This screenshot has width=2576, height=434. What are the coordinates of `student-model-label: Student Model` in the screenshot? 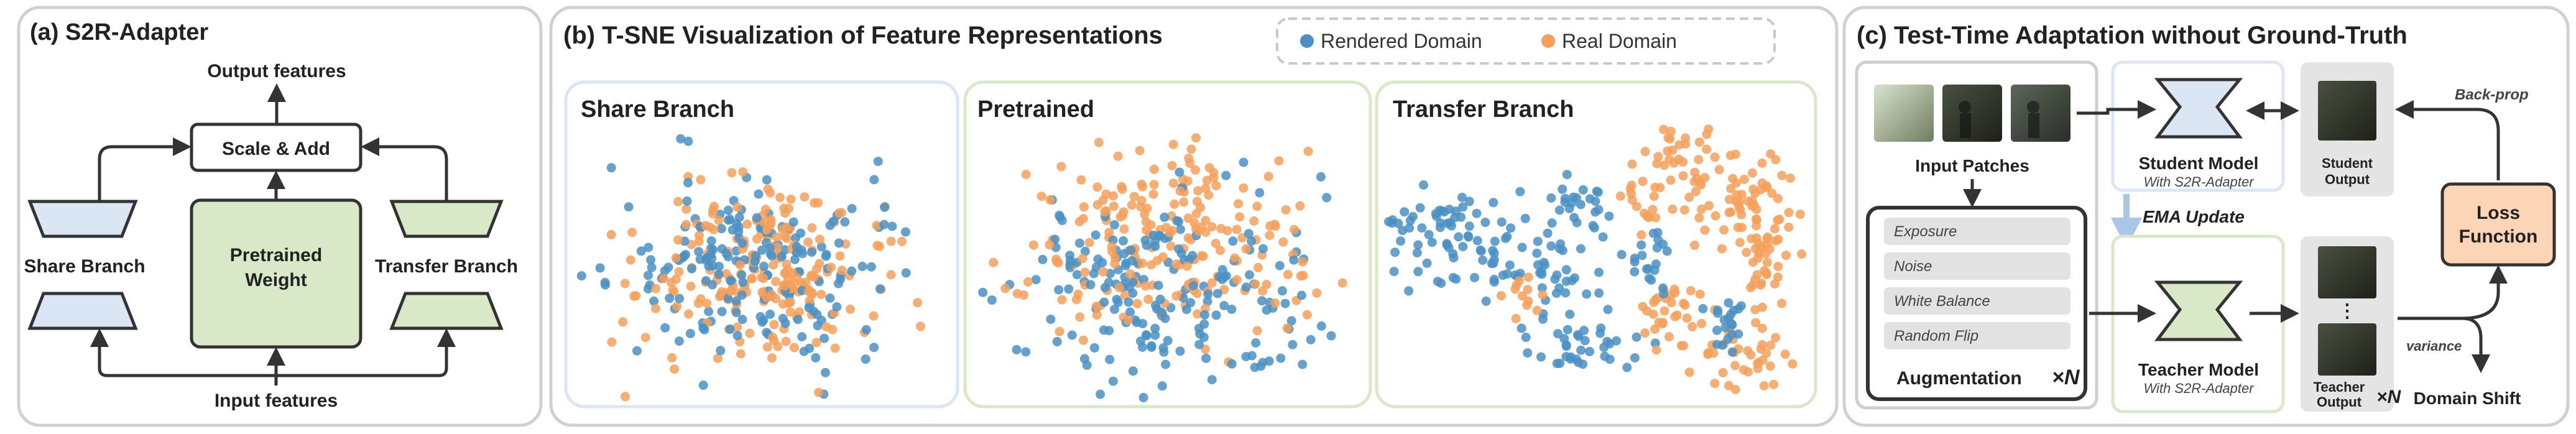 It's located at (2199, 163).